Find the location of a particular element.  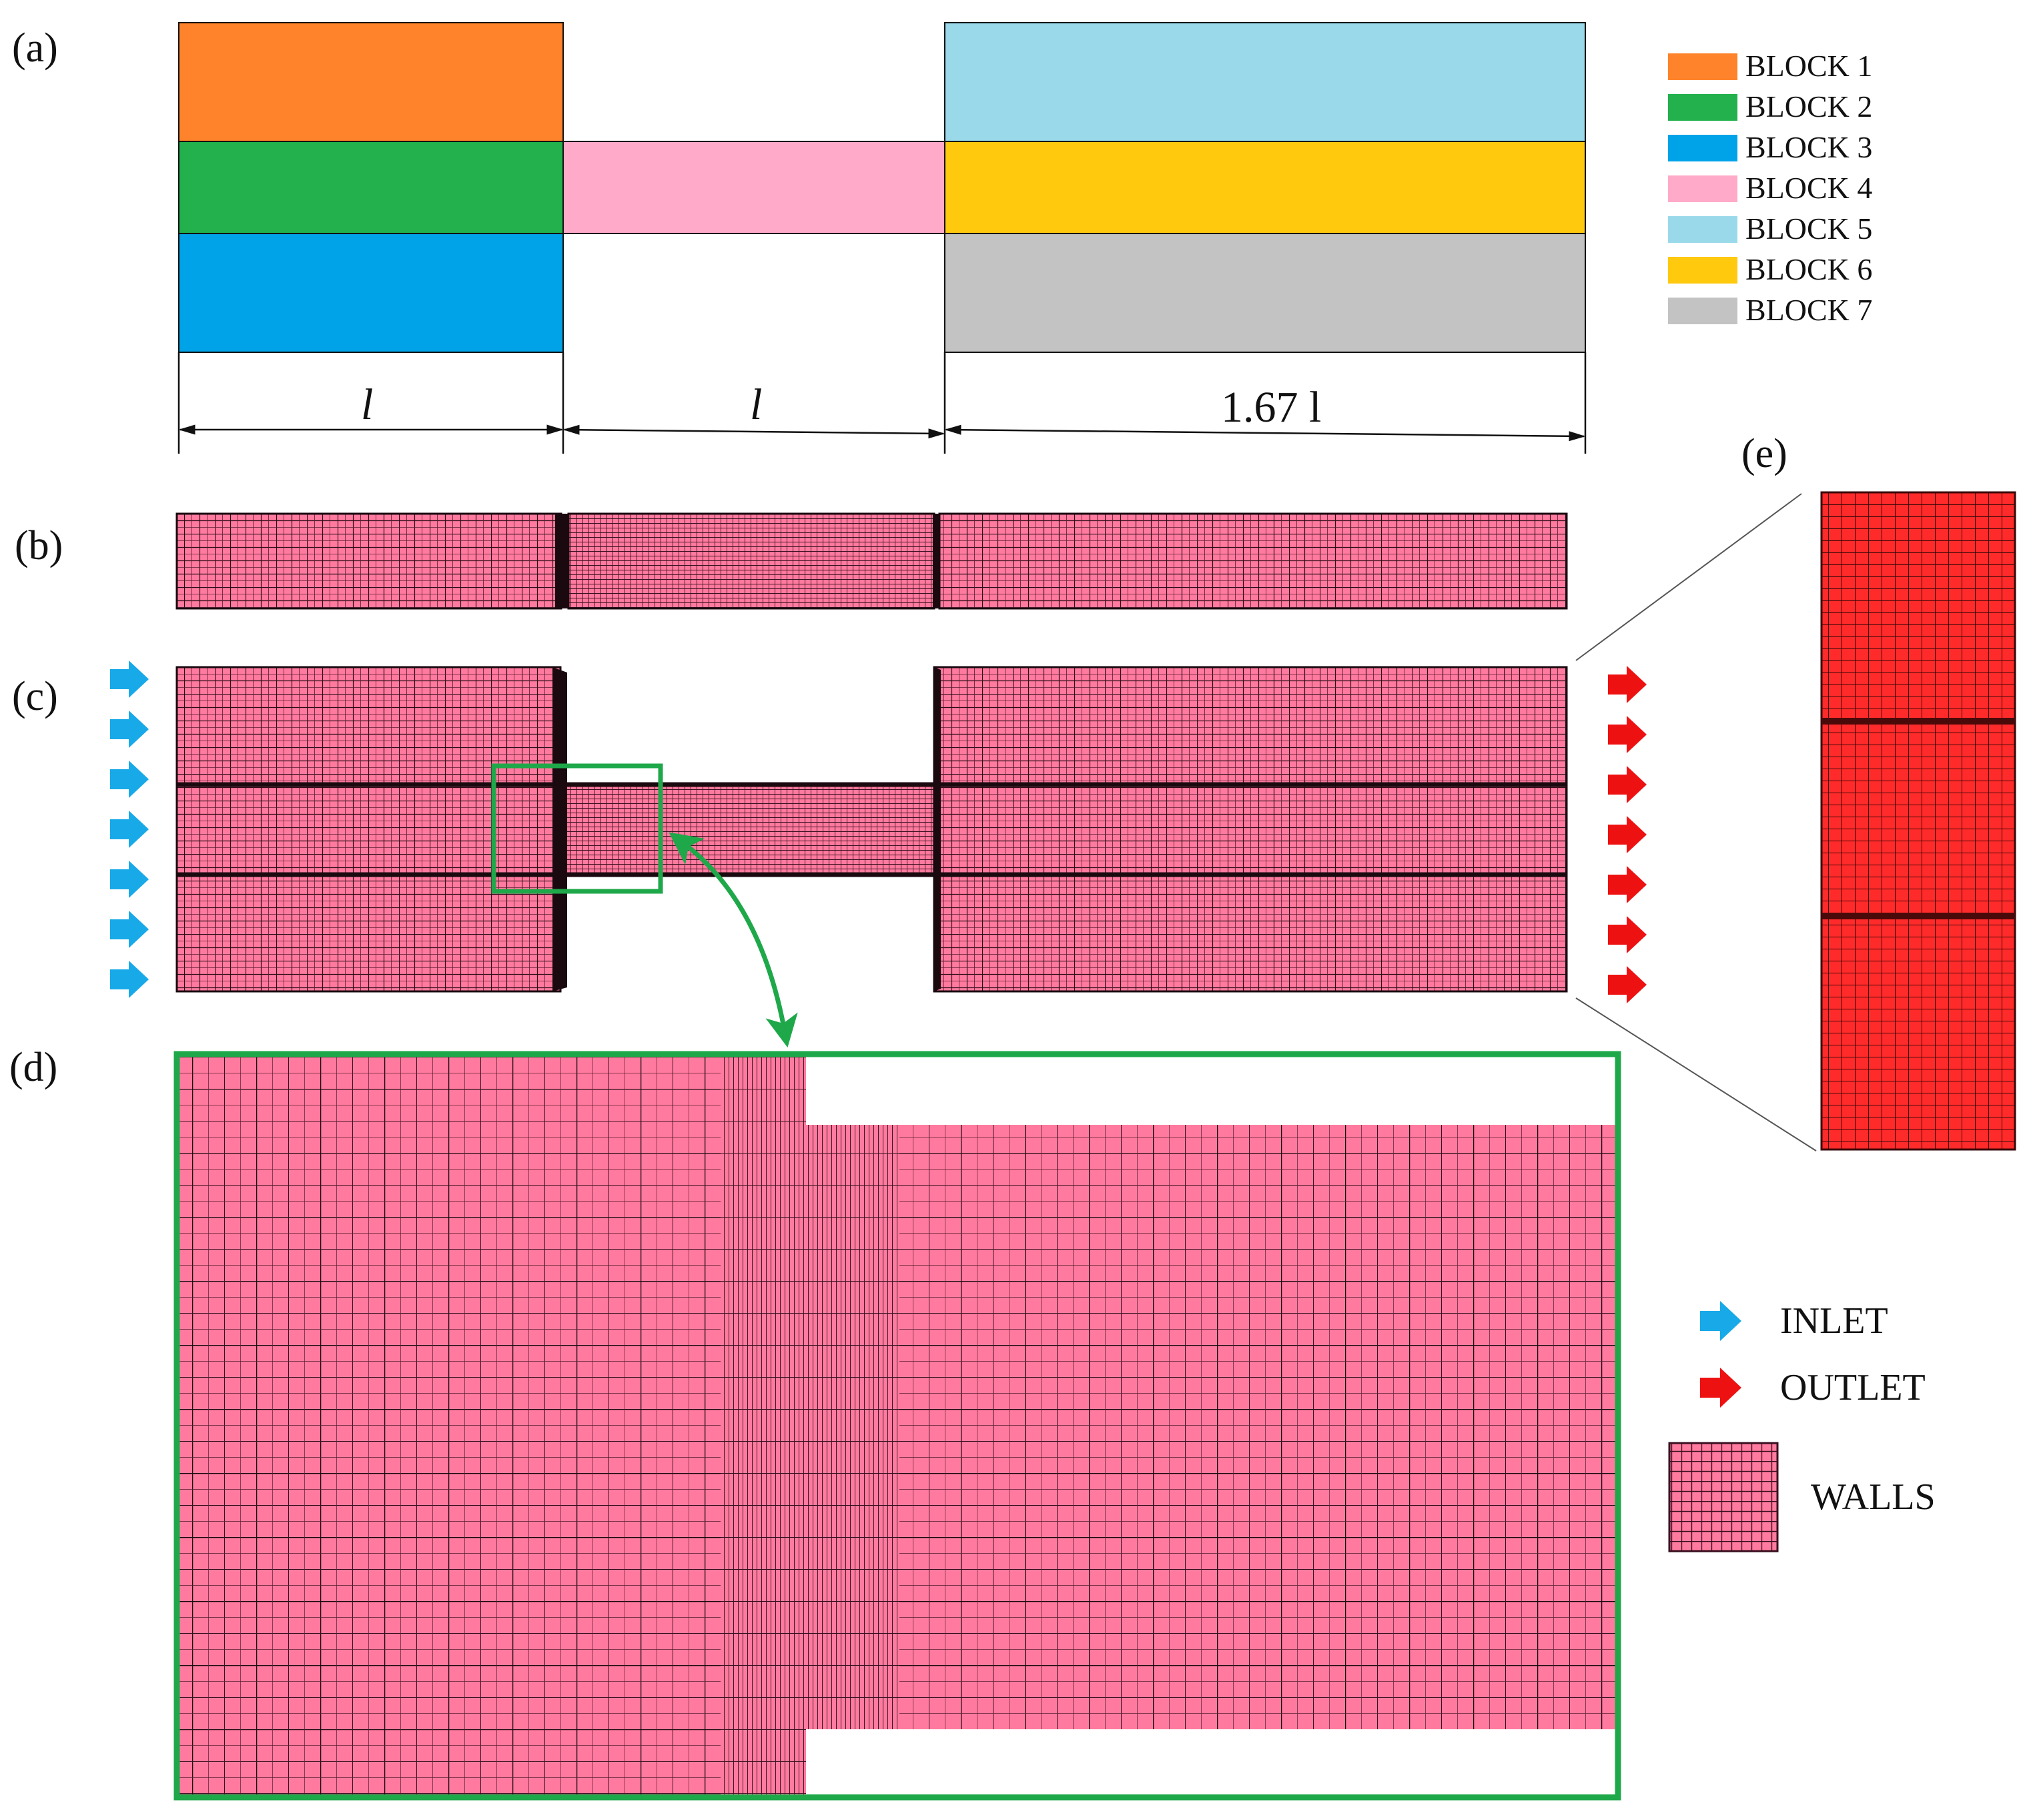

dimension-label-2: l is located at coordinates (756, 404).